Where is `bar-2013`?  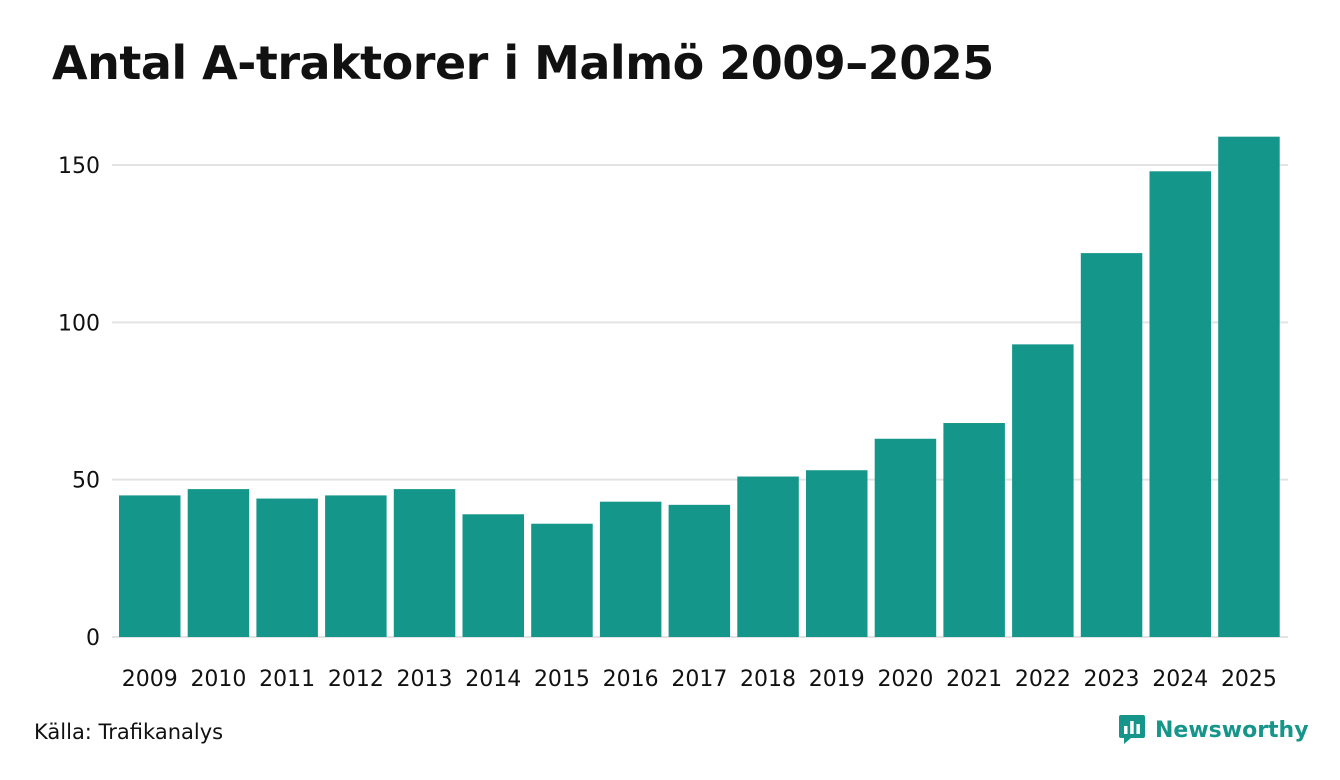
bar-2013 is located at coordinates (424, 563).